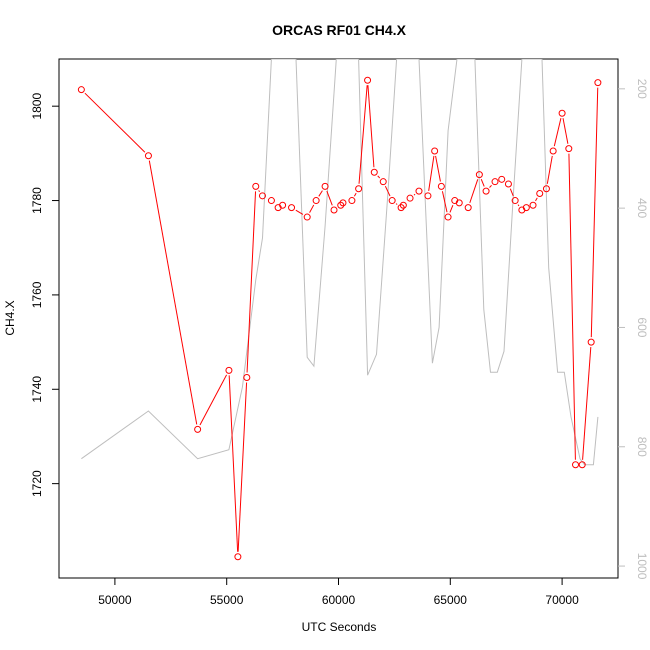 The width and height of the screenshot is (650, 650). Describe the element at coordinates (642, 566) in the screenshot. I see `y2-tick-label: 1000` at that location.